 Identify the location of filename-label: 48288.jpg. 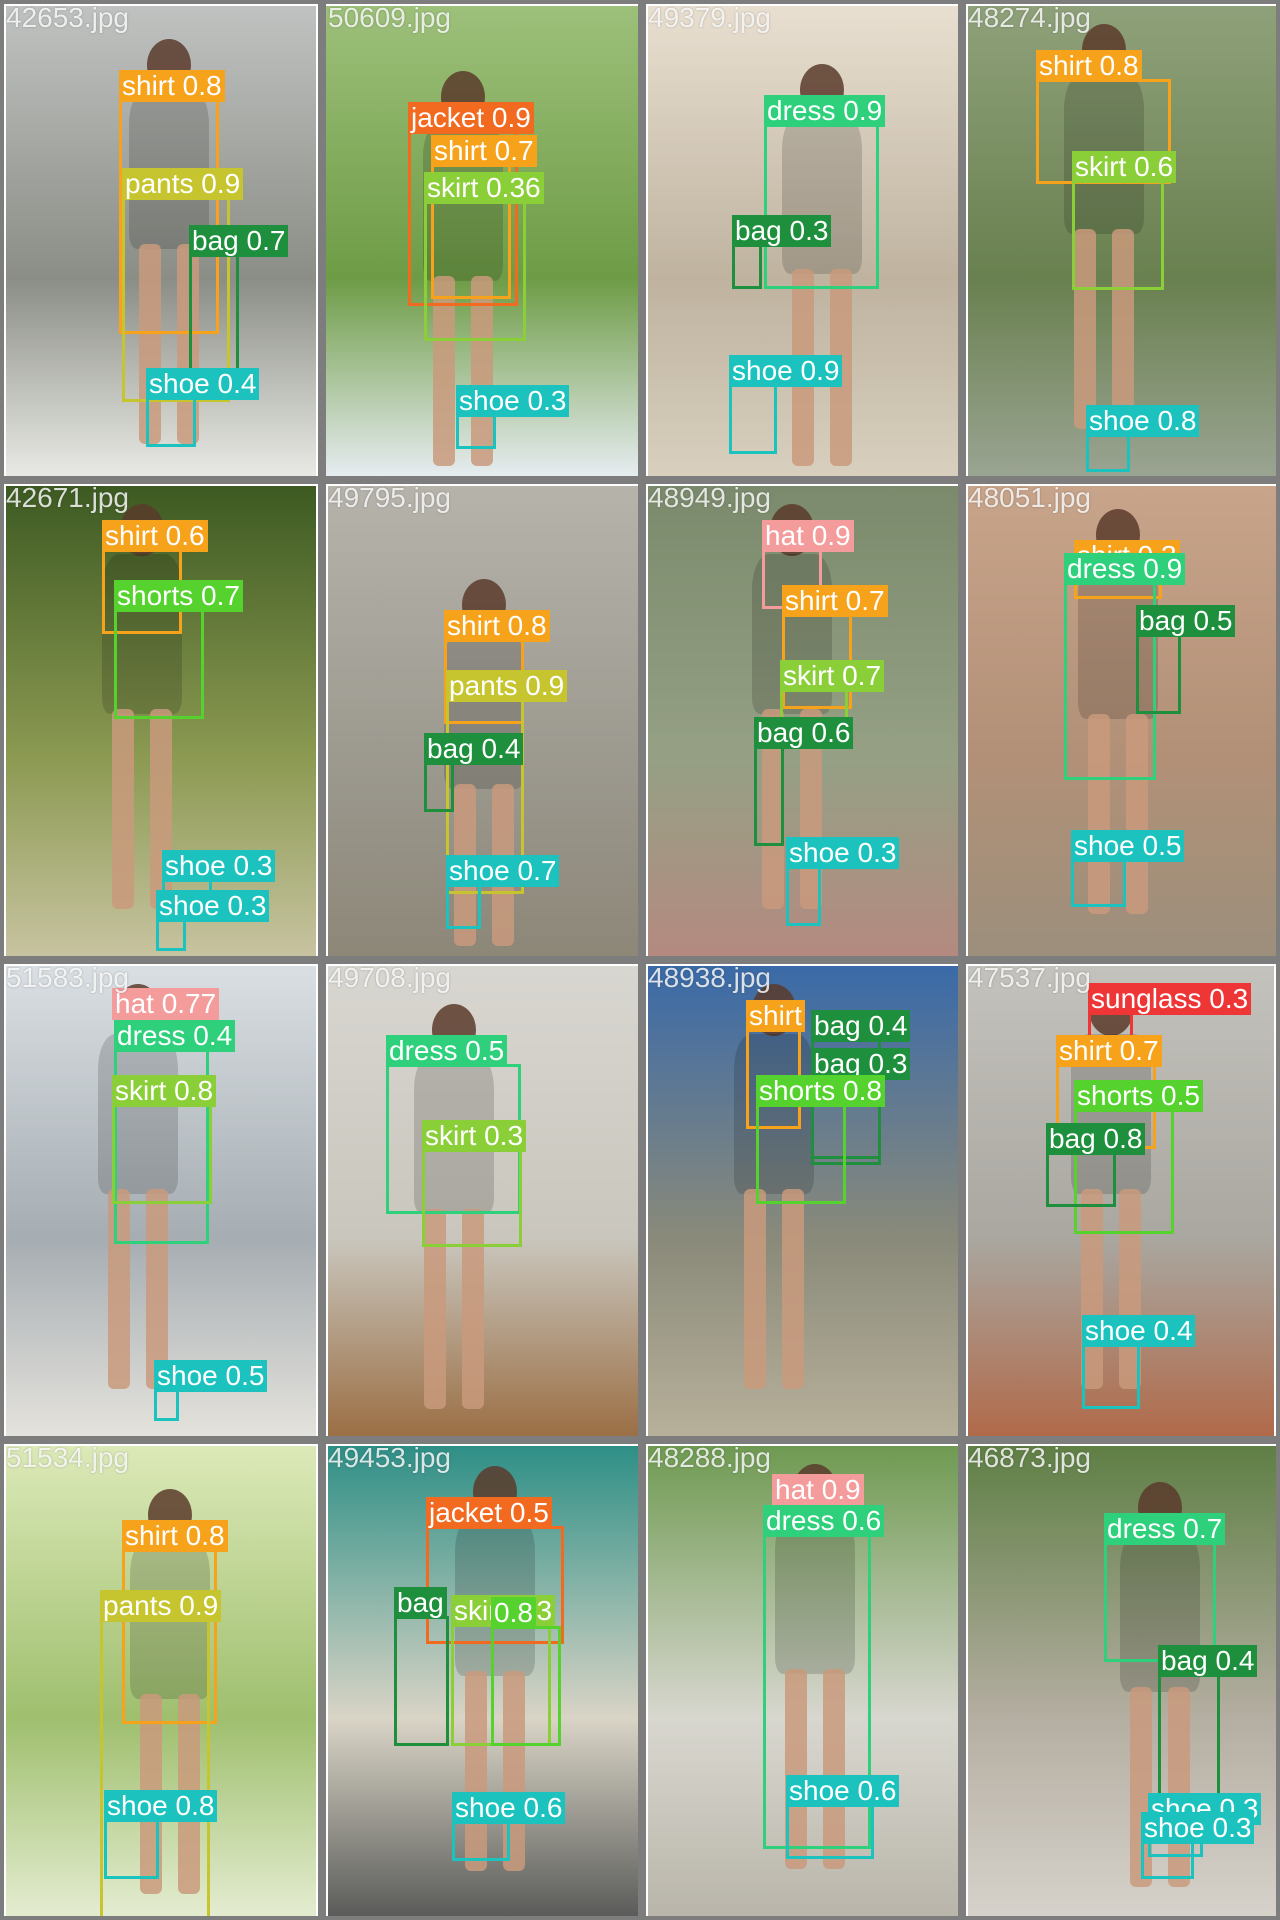
(710, 1457).